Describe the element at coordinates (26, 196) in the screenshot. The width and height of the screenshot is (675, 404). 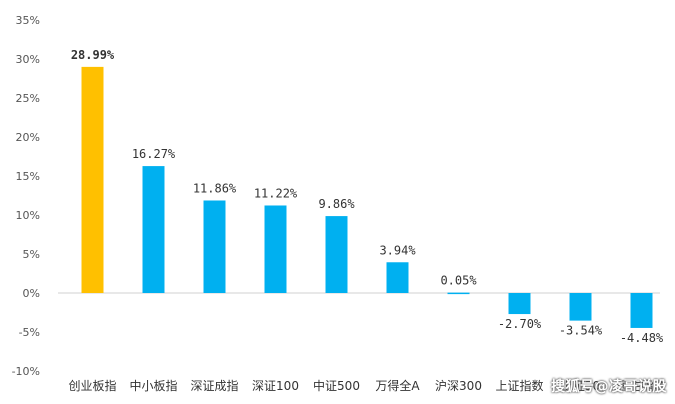
I see `y-axis: 35% 30% 25% 20% 15% 10% 5% 0% -5% -10%` at that location.